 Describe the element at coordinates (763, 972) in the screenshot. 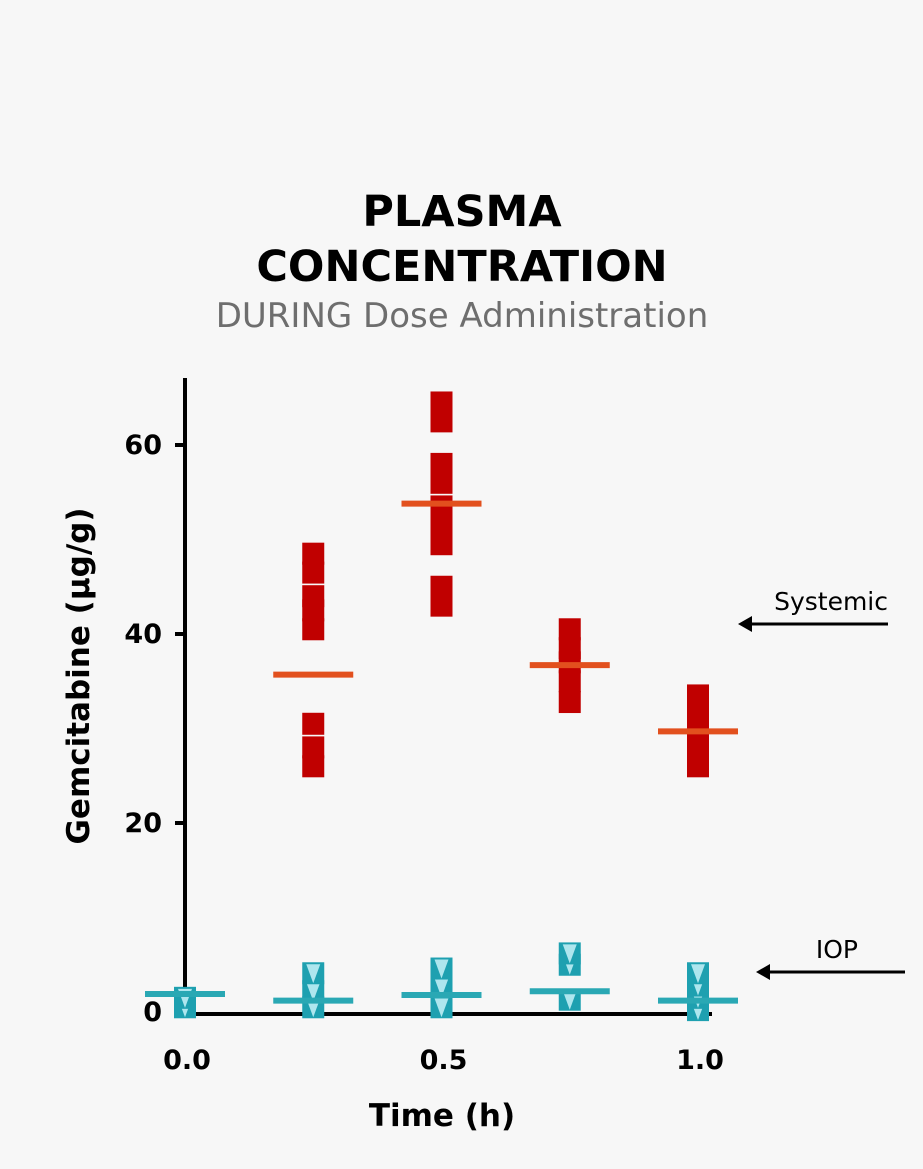

I see `iop-arrow-head` at that location.